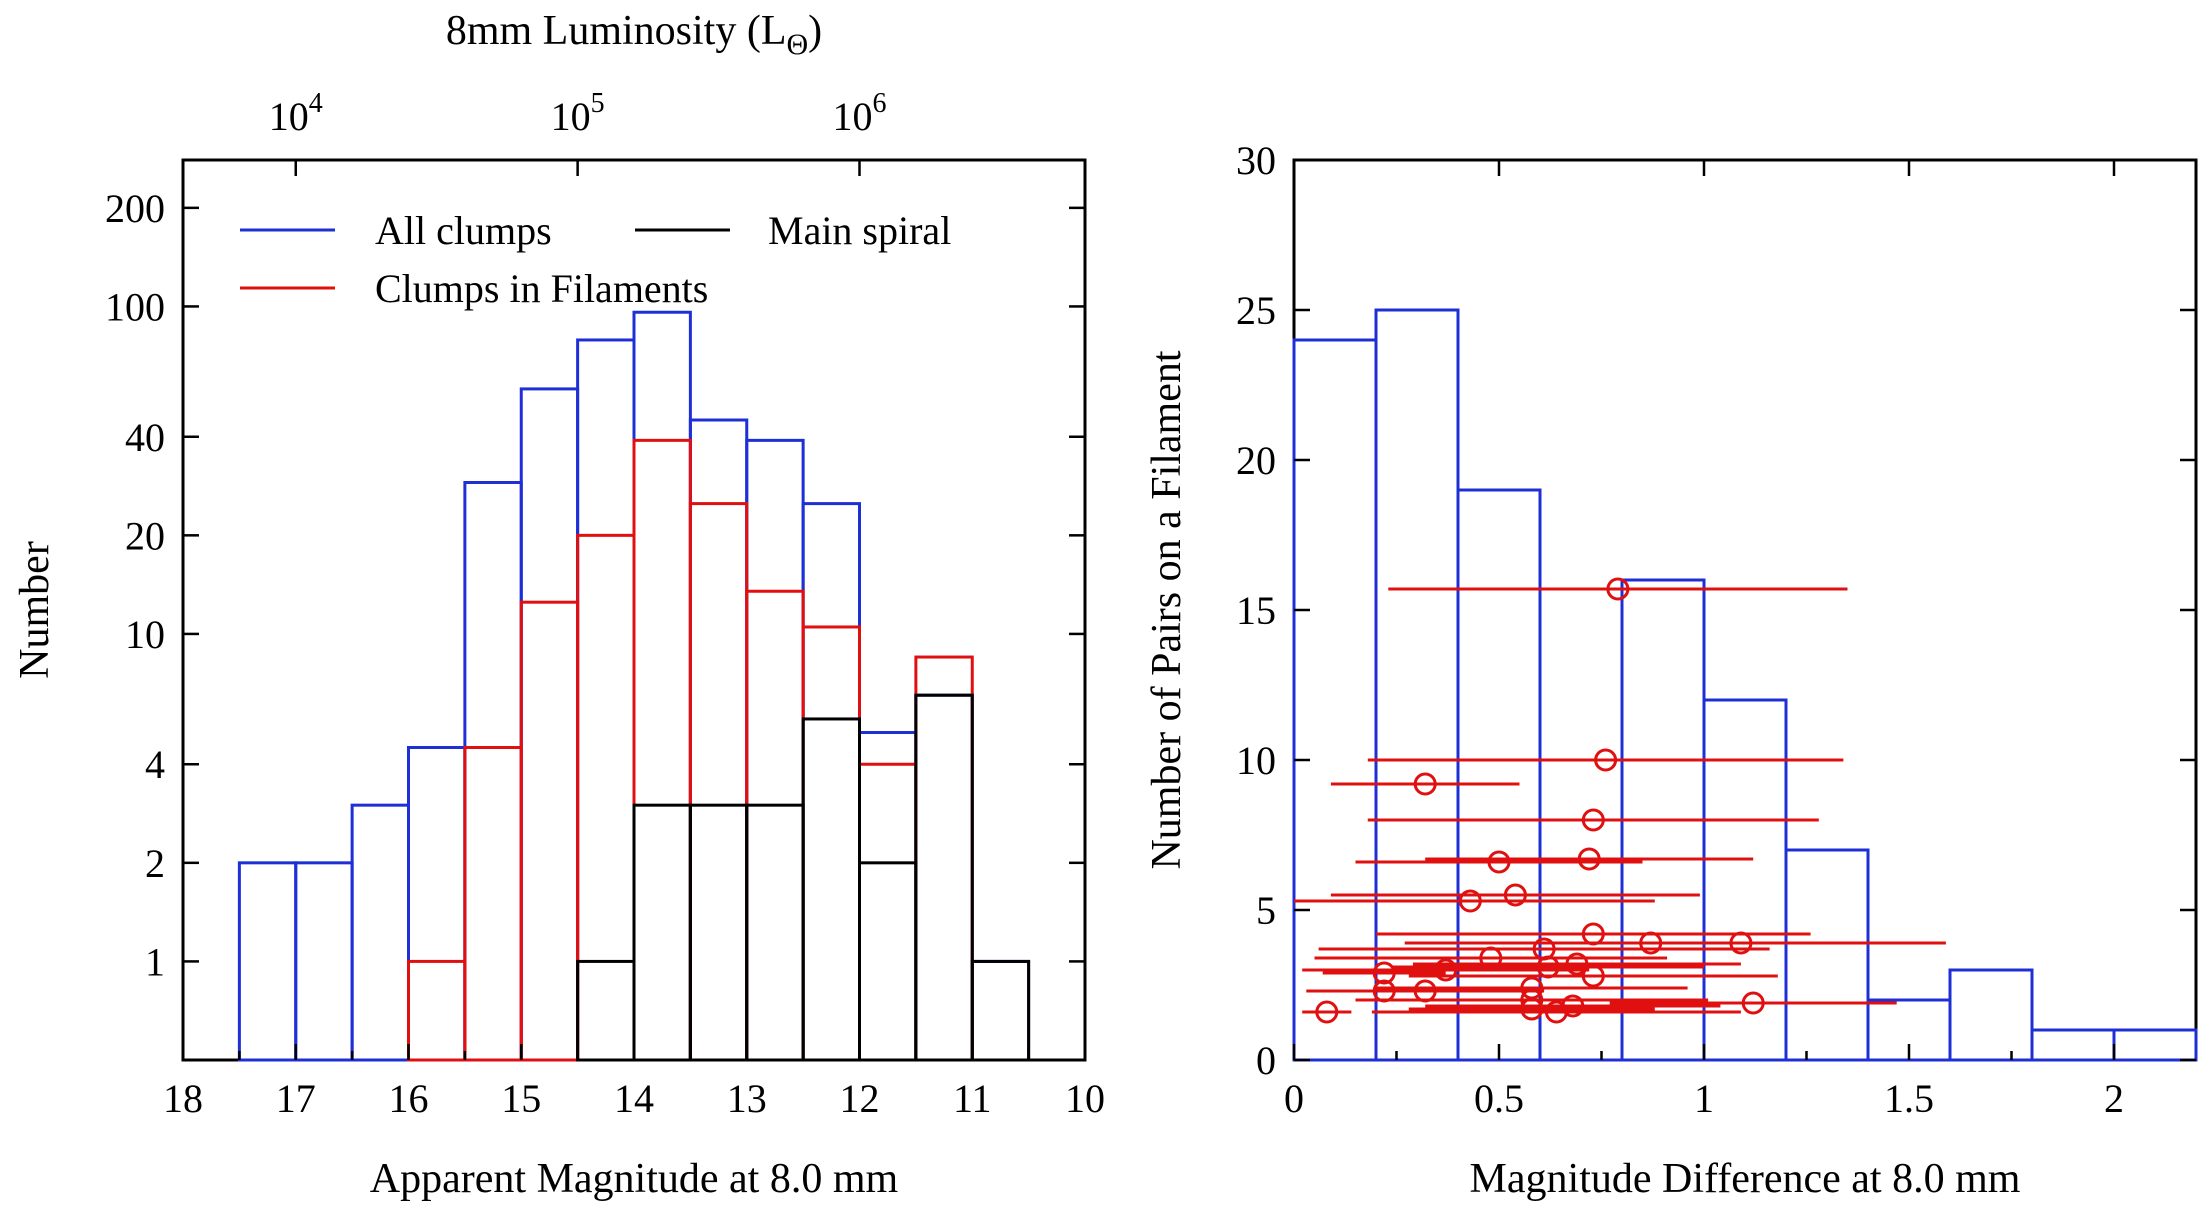 Image resolution: width=2204 pixels, height=1213 pixels. Describe the element at coordinates (155, 961) in the screenshot. I see `y-tick-label: 1` at that location.